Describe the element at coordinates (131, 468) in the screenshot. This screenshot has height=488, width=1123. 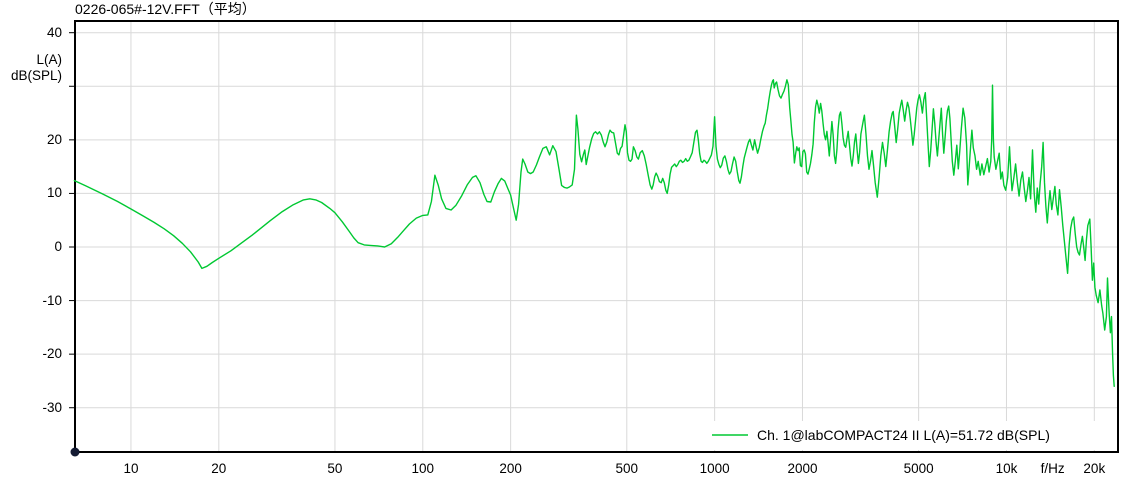
I see `x-tick-label: 10` at that location.